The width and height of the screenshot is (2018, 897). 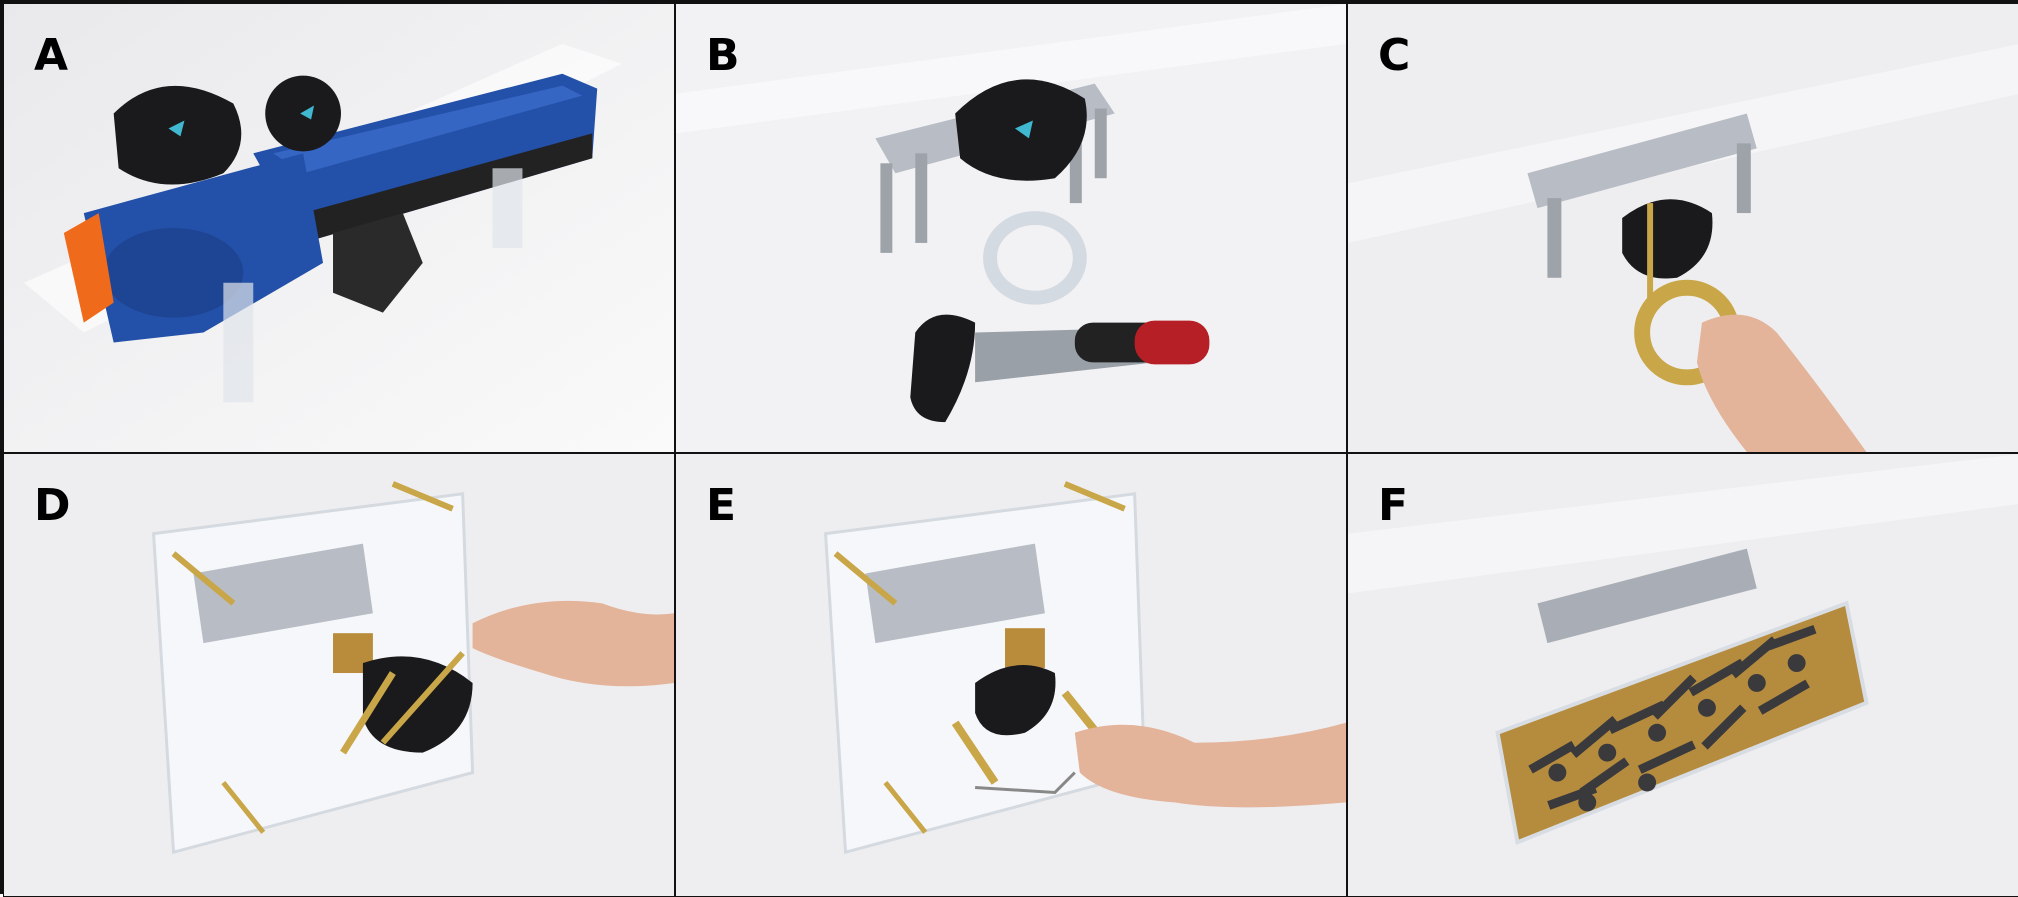 What do you see at coordinates (1060, 368) in the screenshot?
I see `grip-handle` at bounding box center [1060, 368].